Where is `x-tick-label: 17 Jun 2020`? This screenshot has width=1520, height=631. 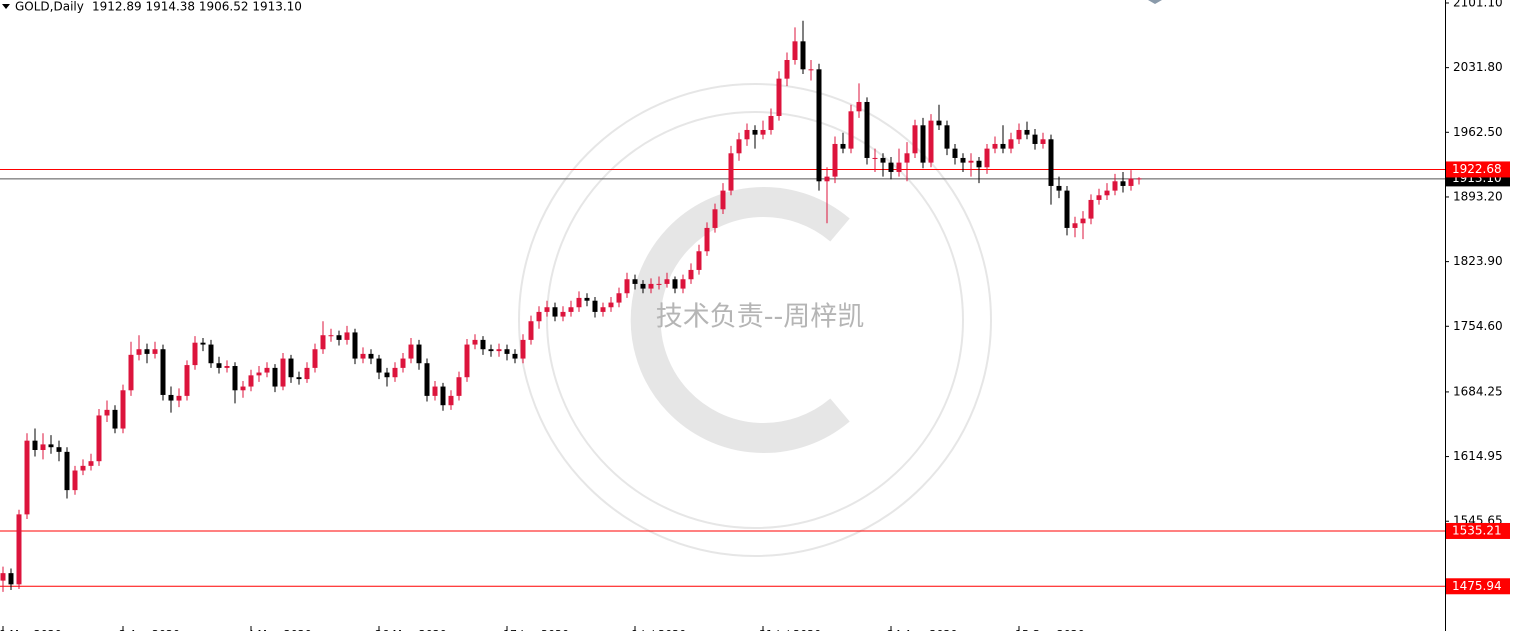 x-tick-label: 17 Jun 2020 is located at coordinates (536, 629).